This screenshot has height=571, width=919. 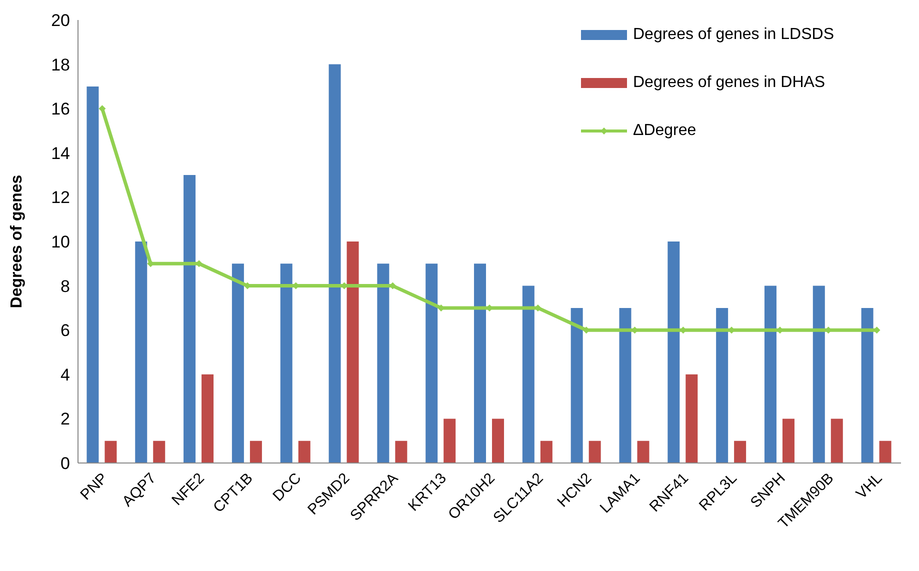 What do you see at coordinates (869, 486) in the screenshot?
I see `x-tick-label: VHL` at bounding box center [869, 486].